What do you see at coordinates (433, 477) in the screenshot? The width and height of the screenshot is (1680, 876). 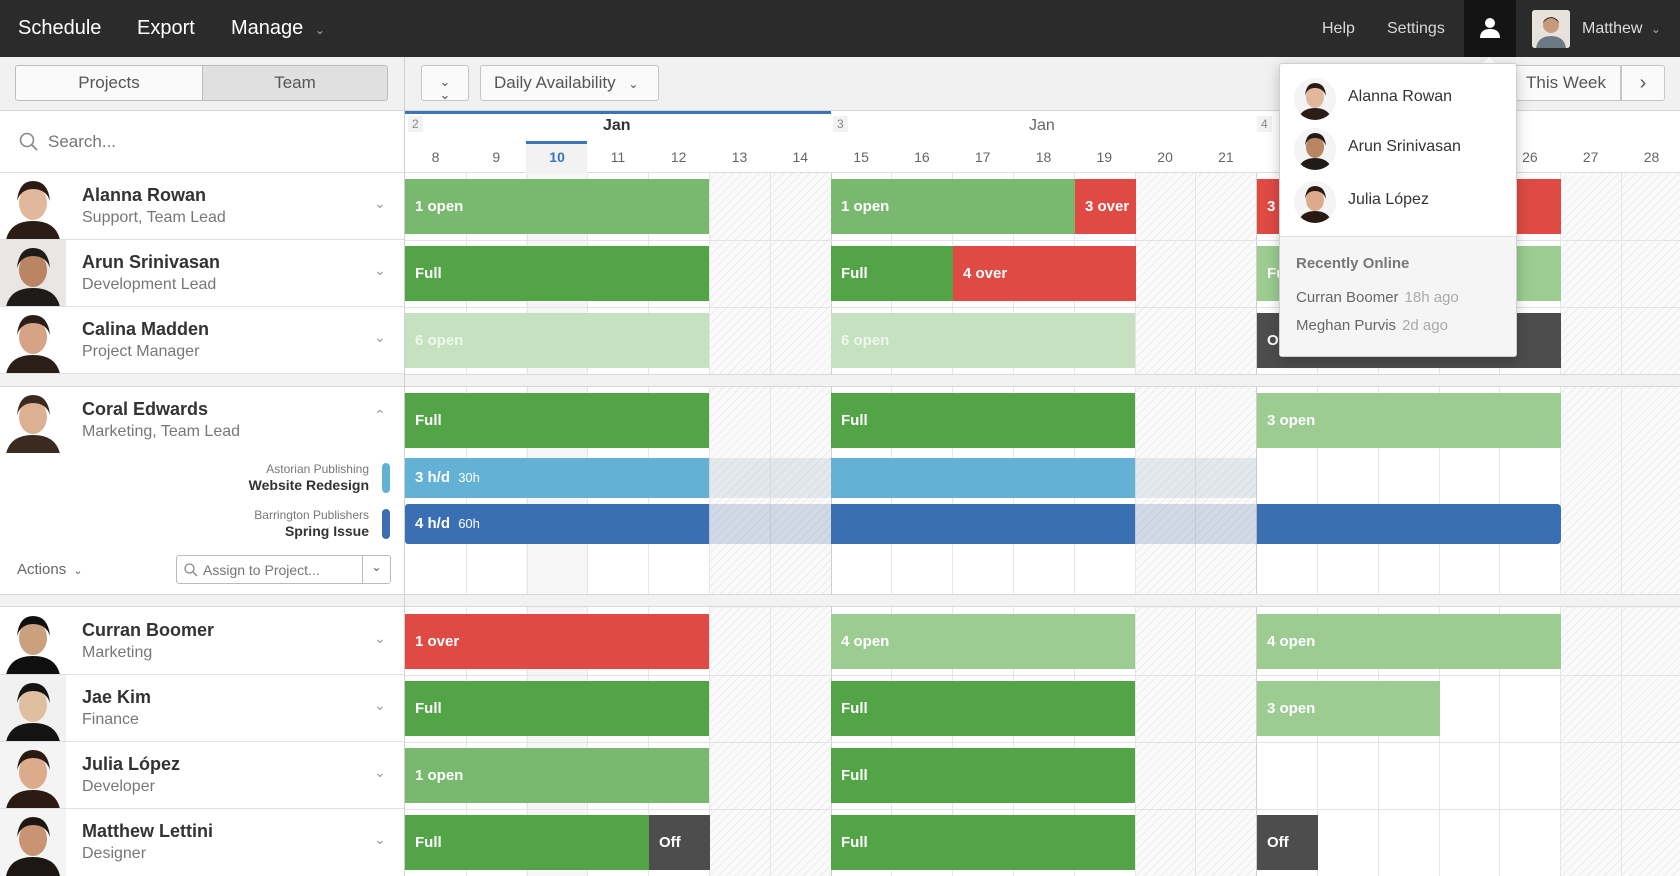 I see `project-rate: 3 h/d` at bounding box center [433, 477].